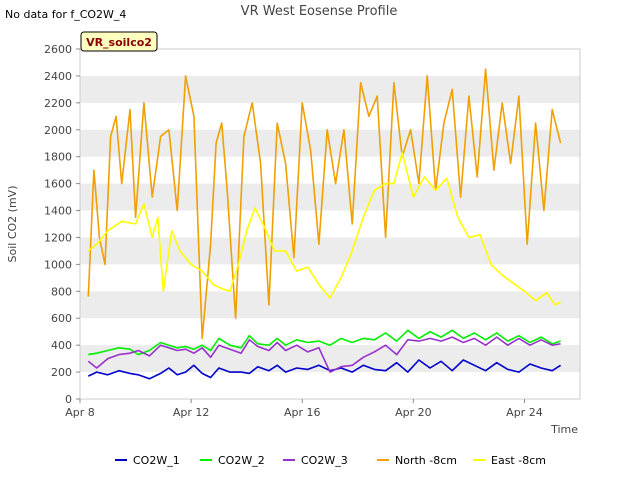 This screenshot has width=640, height=484. What do you see at coordinates (191, 412) in the screenshot?
I see `x-tick-label: Apr 12` at bounding box center [191, 412].